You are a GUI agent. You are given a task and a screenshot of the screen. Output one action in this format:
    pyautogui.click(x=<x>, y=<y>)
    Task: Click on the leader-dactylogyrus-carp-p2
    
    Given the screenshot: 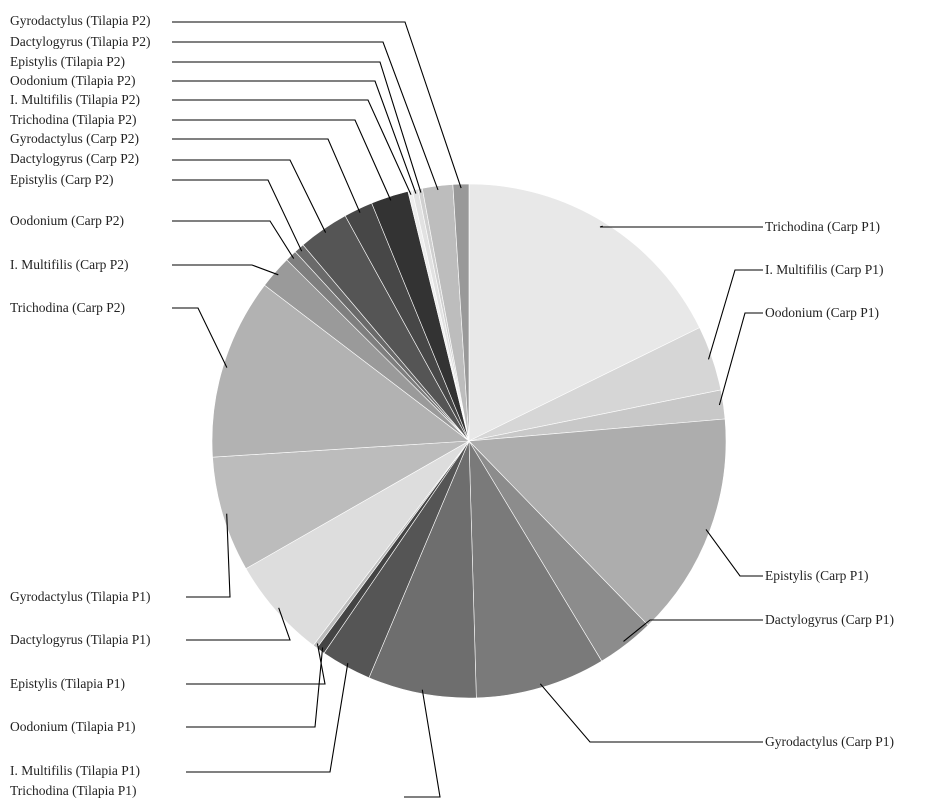 What is the action you would take?
    pyautogui.click(x=249, y=196)
    